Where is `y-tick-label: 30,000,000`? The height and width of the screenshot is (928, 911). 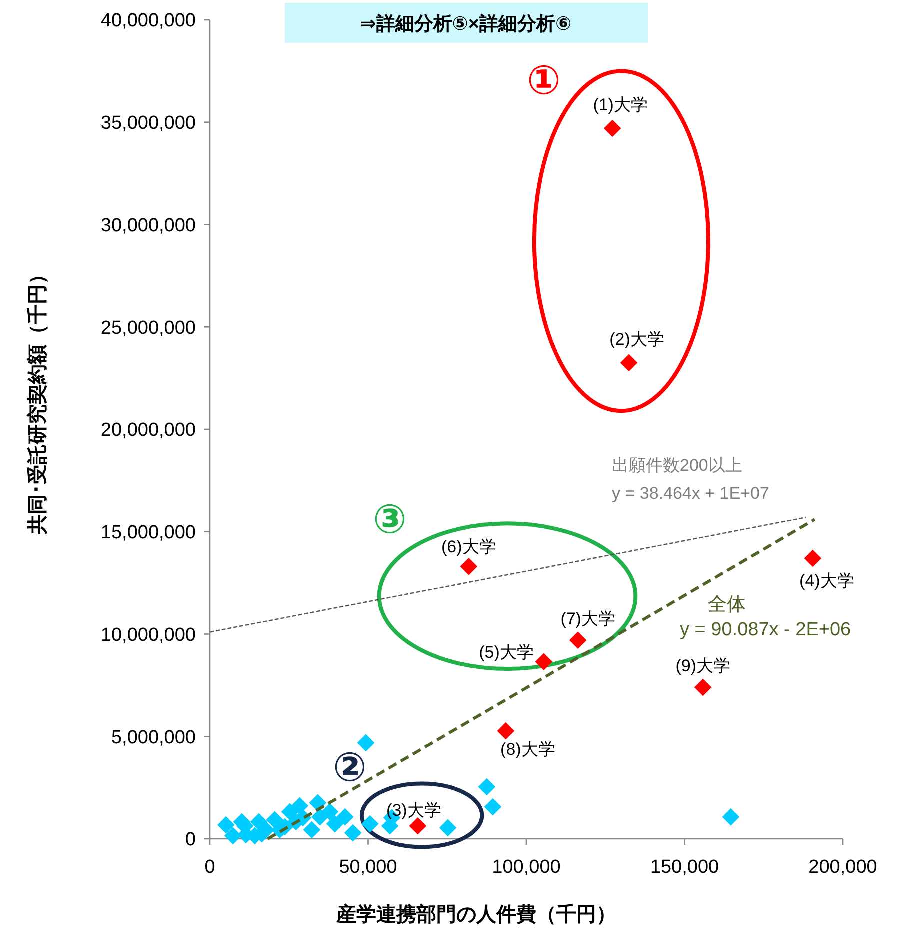
y-tick-label: 30,000,000 is located at coordinates (148, 225).